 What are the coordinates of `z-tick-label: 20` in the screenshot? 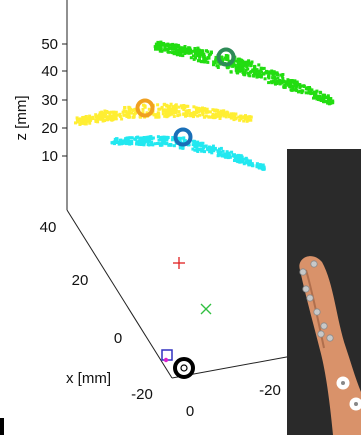 It's located at (49, 128).